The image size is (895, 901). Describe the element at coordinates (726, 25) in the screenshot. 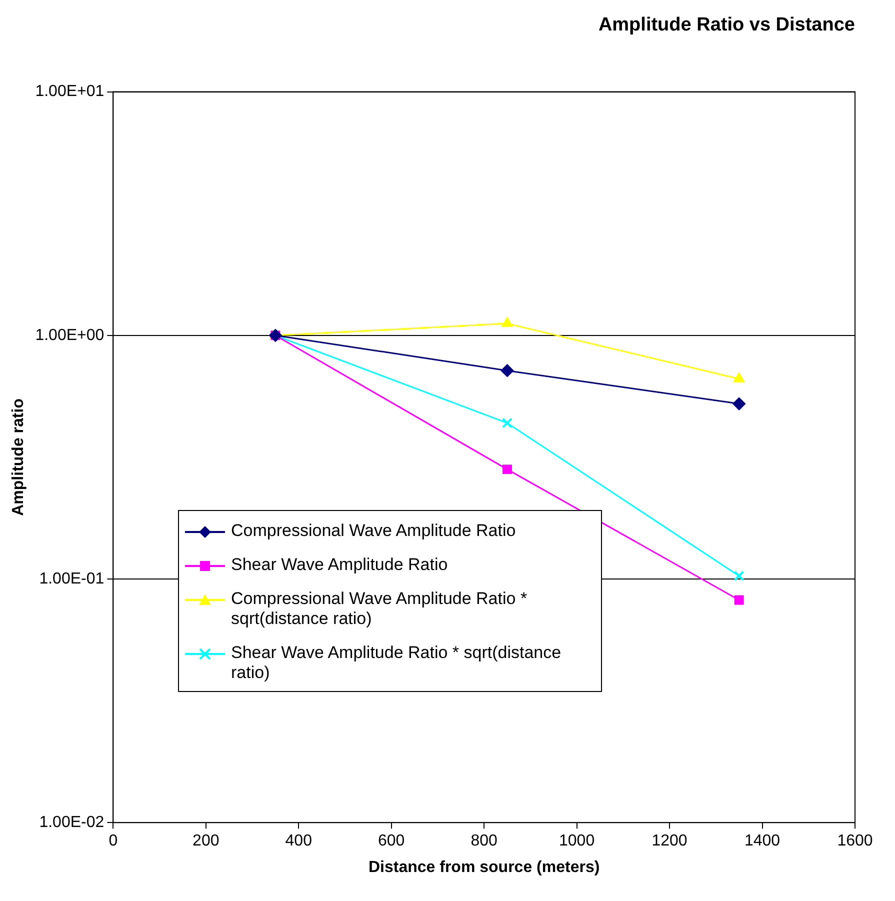

I see `chart-title: Amplitude Ratio vs Distance` at that location.